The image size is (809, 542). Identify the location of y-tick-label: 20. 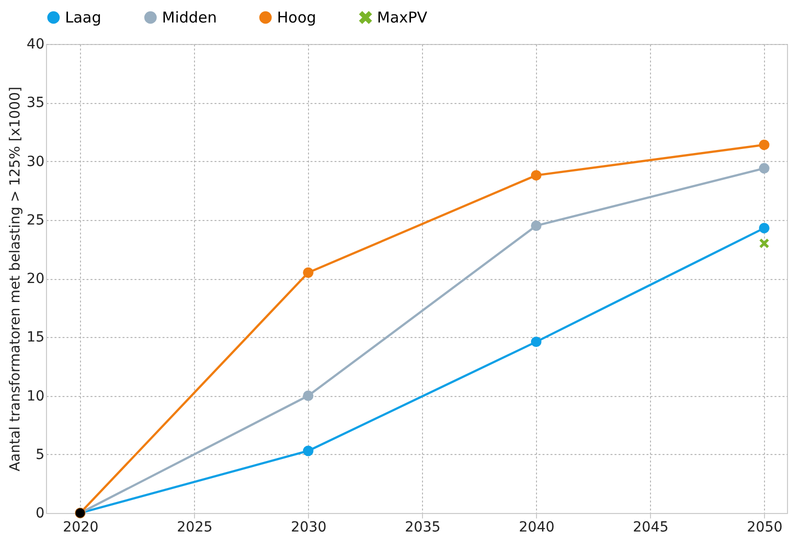
(35, 279).